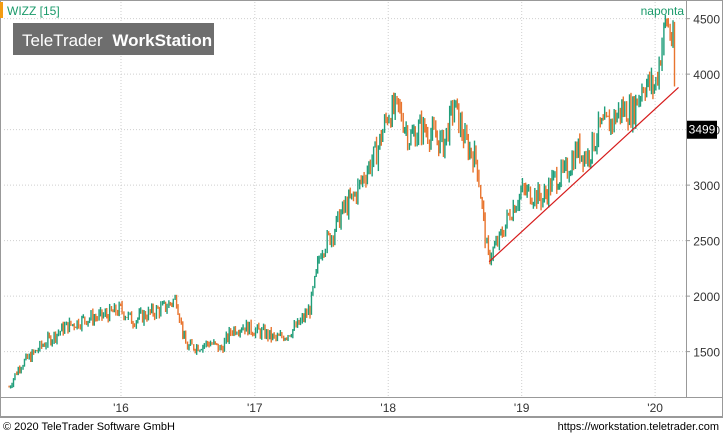  Describe the element at coordinates (121, 408) in the screenshot. I see `x-tick-label: '16` at that location.